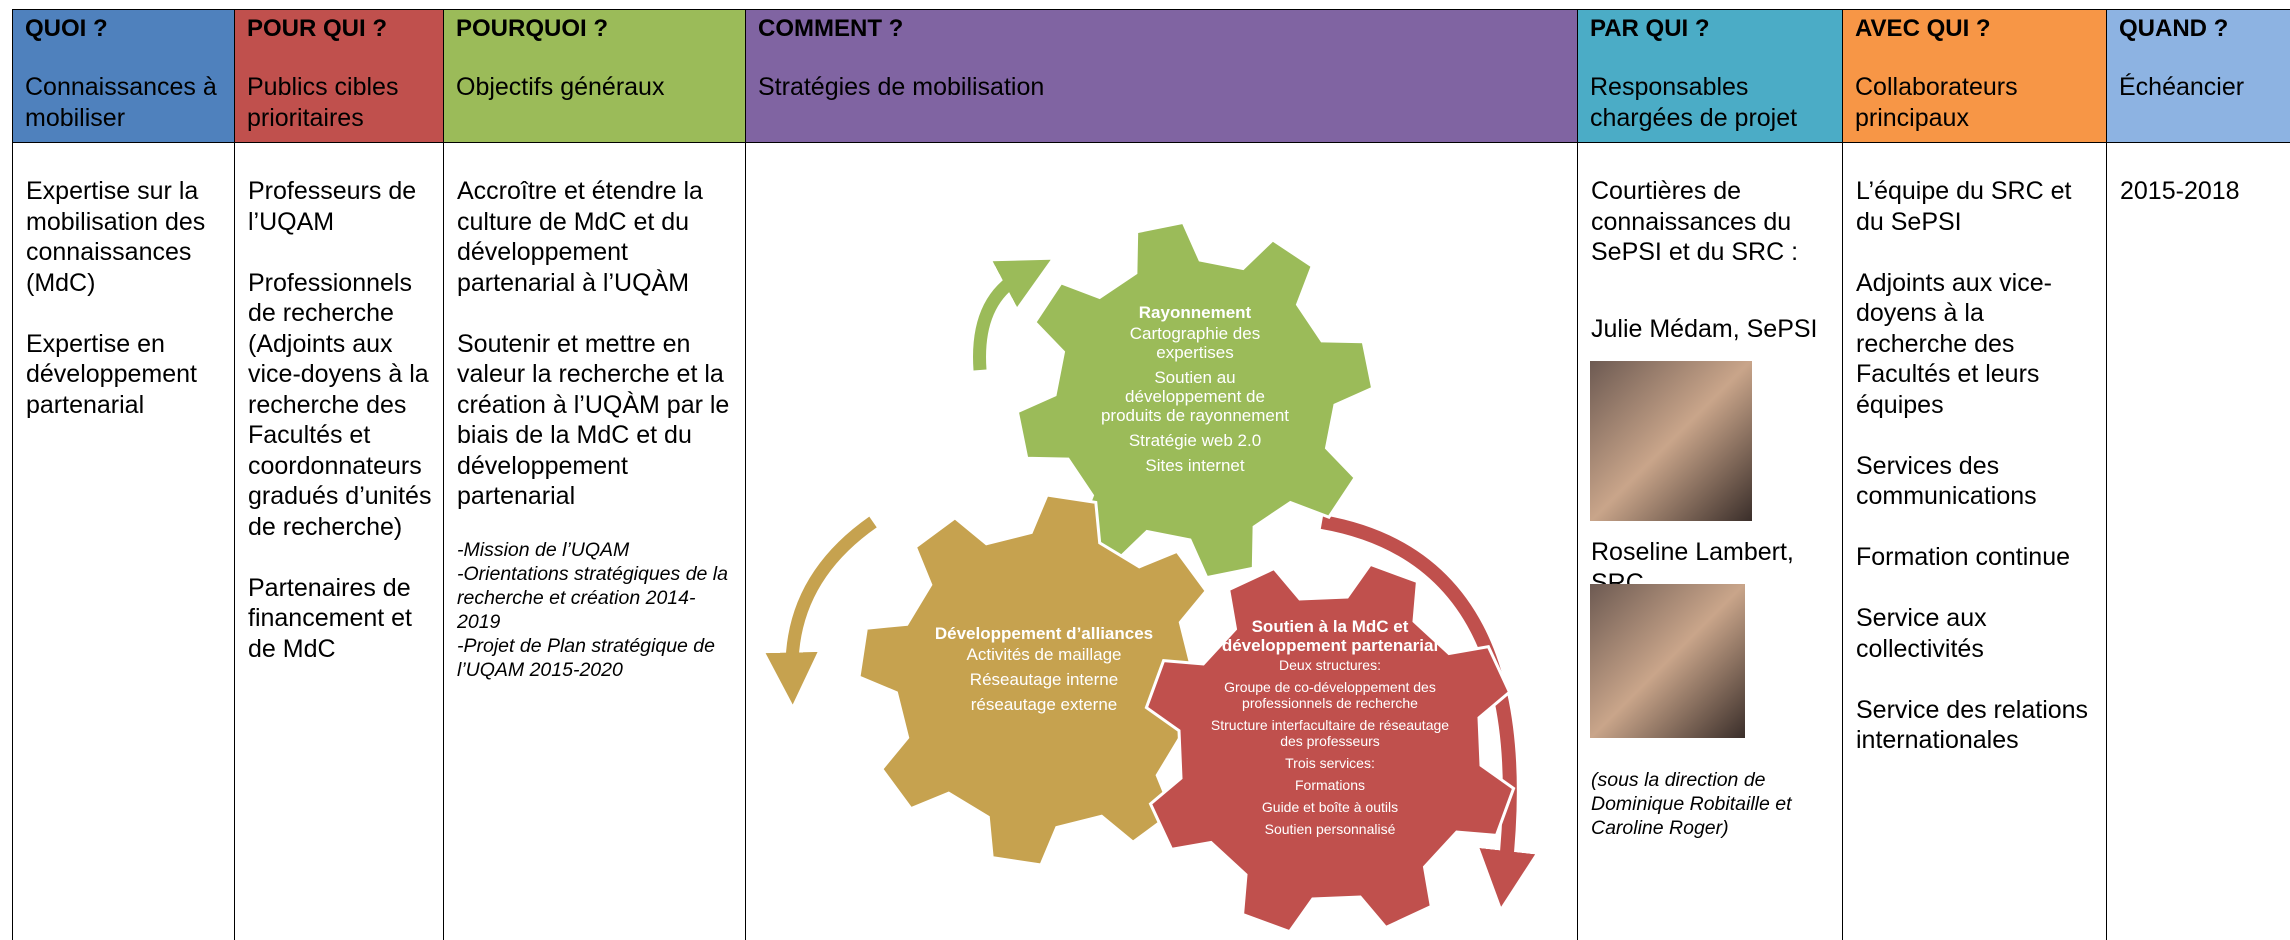 The image size is (2290, 940). Describe the element at coordinates (330, 618) in the screenshot. I see `cell-text: Partenaires de financement et de MdC` at that location.